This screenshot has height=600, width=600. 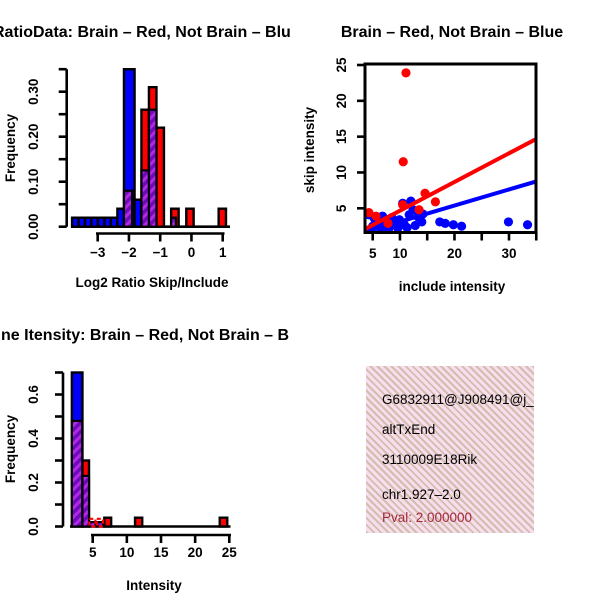 I want to click on x-tick-label: −3, so click(x=98, y=252).